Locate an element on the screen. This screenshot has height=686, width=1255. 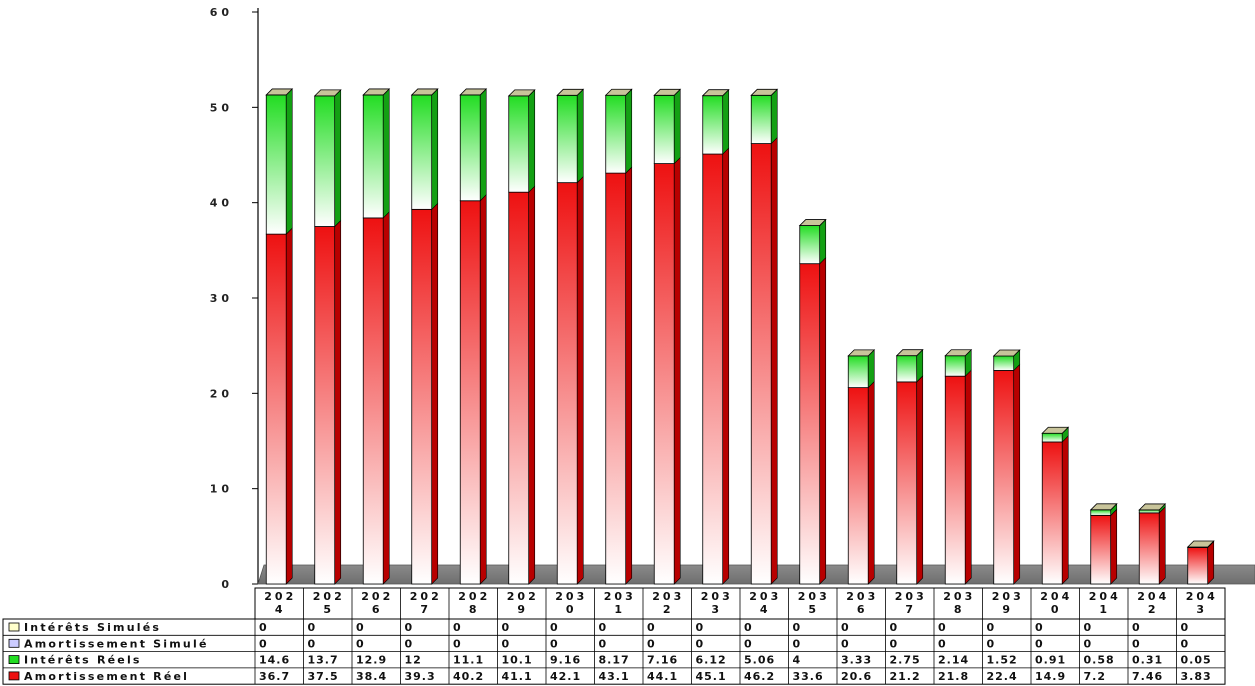
x-tick-label-line2: 9 is located at coordinates (1007, 609).